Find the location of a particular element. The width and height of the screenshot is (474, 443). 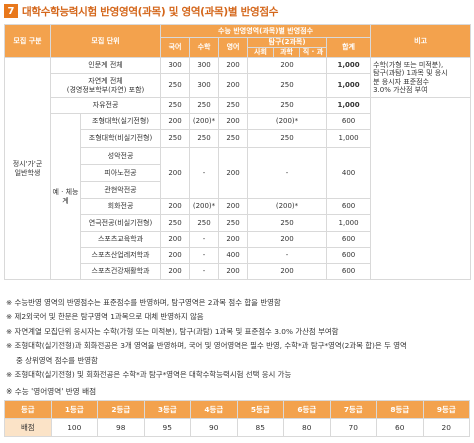

total-cell: 400 is located at coordinates (349, 173).